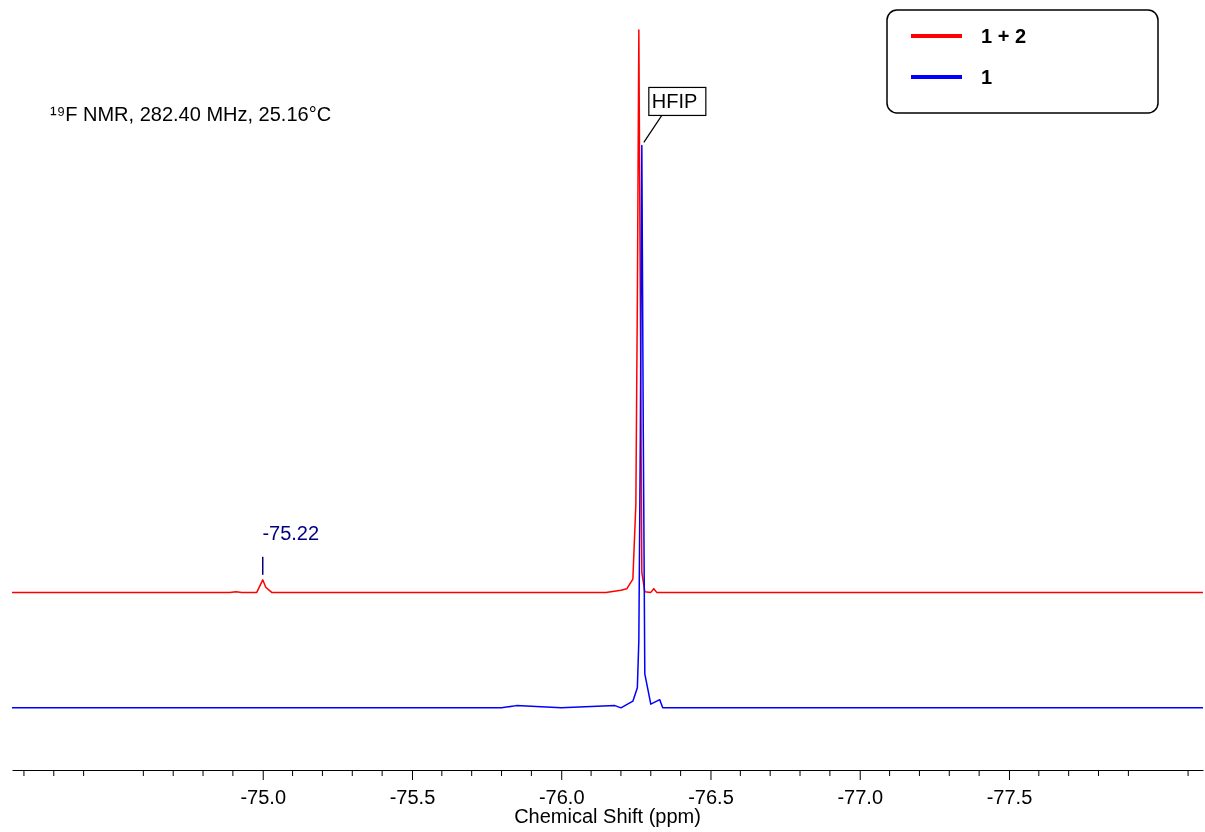 This screenshot has width=1205, height=832. Describe the element at coordinates (412, 797) in the screenshot. I see `x-tick-label: -75.5` at that location.